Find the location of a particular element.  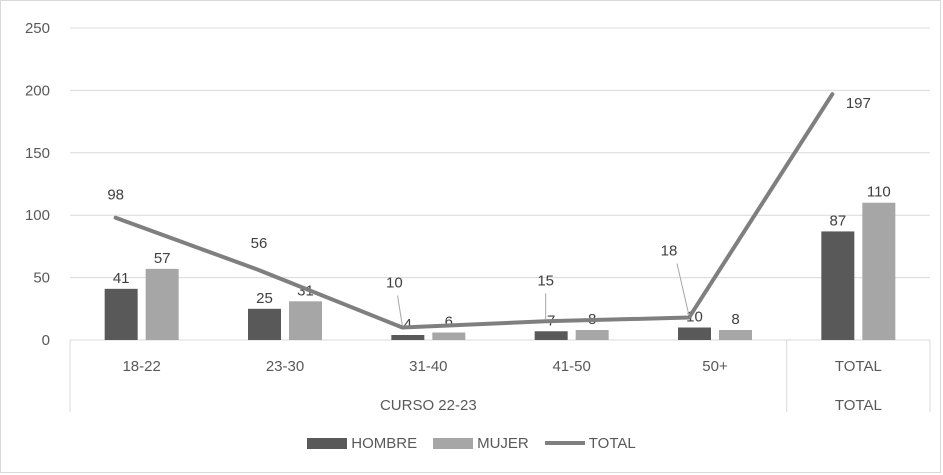

y-tick-label: 0 is located at coordinates (46, 340).